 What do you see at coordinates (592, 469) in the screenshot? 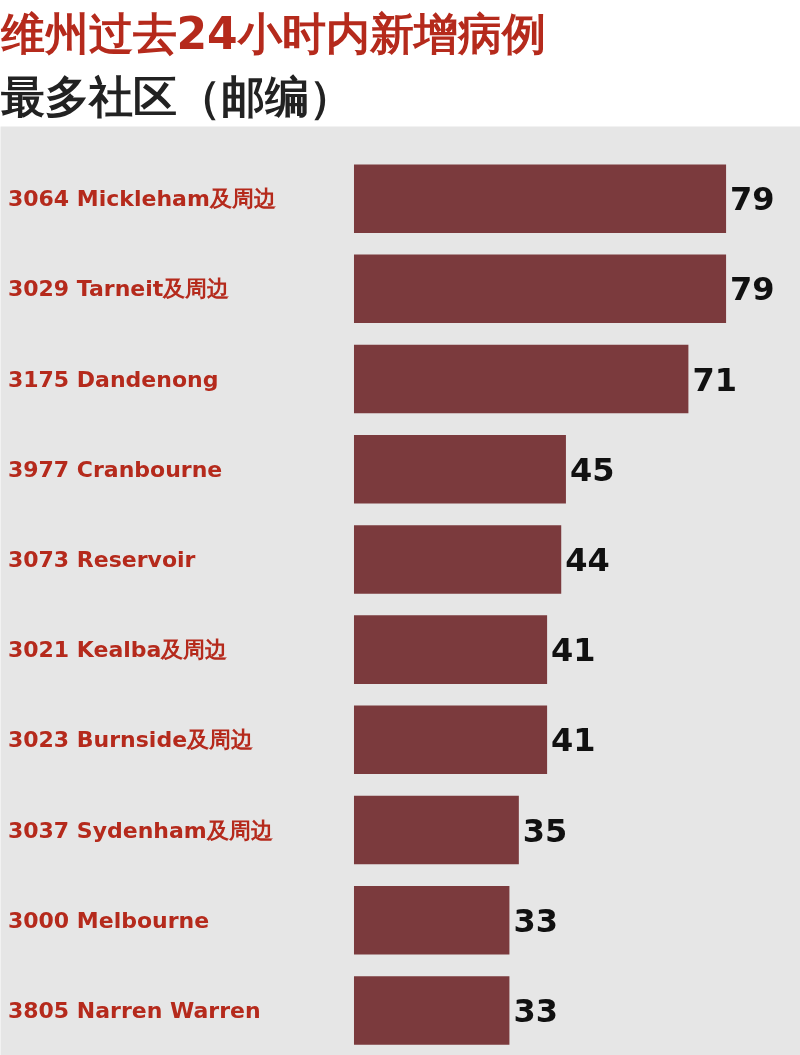
I see `data-label: 45` at bounding box center [592, 469].